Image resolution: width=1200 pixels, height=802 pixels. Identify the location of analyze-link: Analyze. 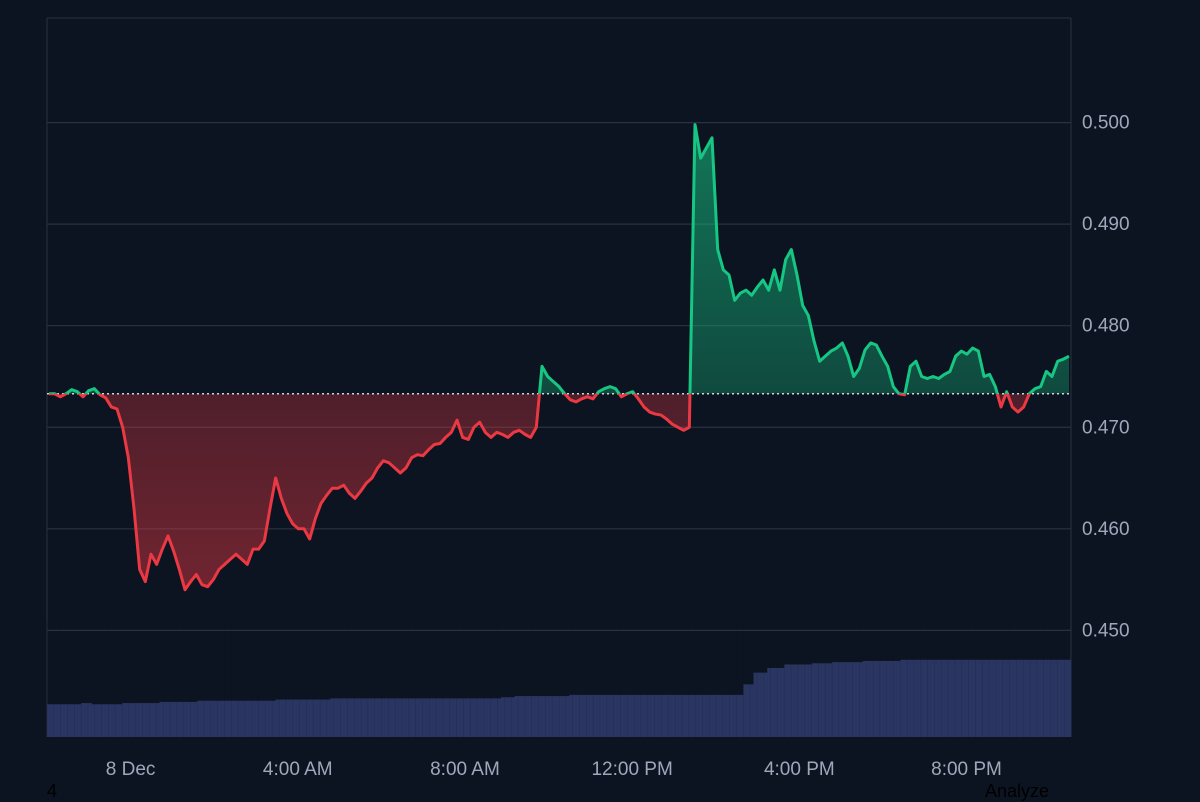
(1017, 791).